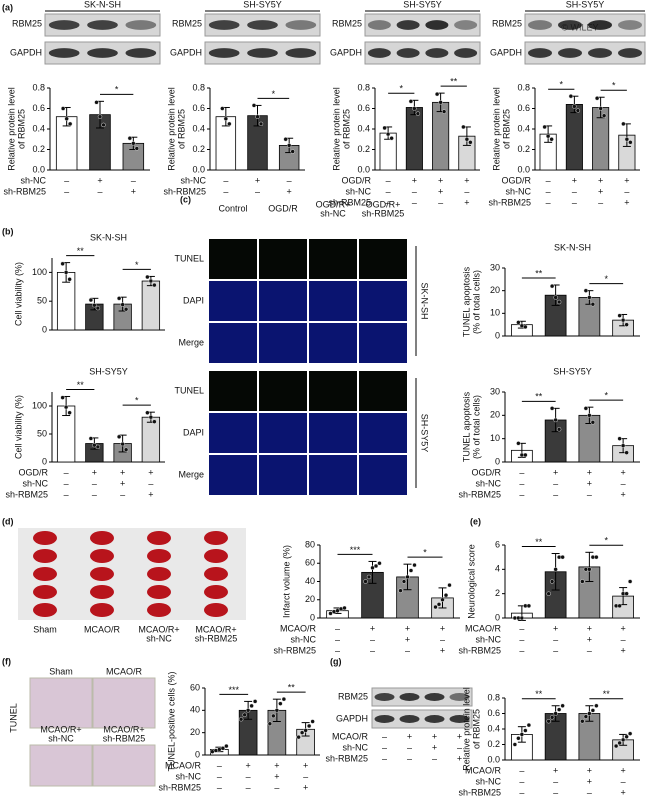 The width and height of the screenshot is (650, 798). I want to click on y-tick-label: 20, so click(310, 599).